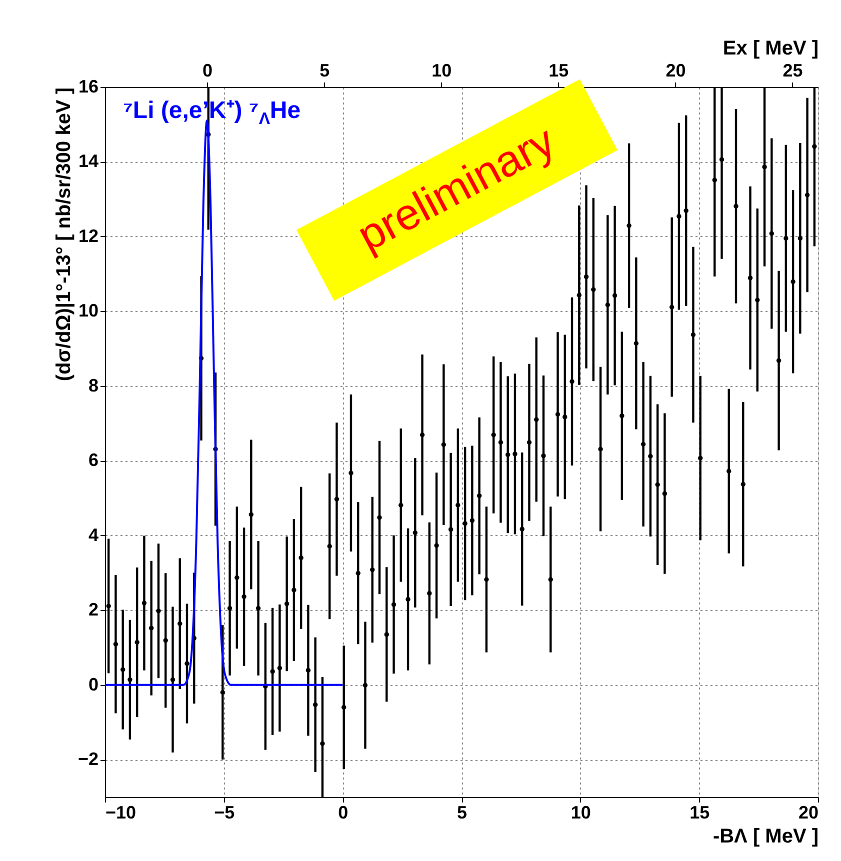  I want to click on y-tick-label: 0, so click(93, 684).